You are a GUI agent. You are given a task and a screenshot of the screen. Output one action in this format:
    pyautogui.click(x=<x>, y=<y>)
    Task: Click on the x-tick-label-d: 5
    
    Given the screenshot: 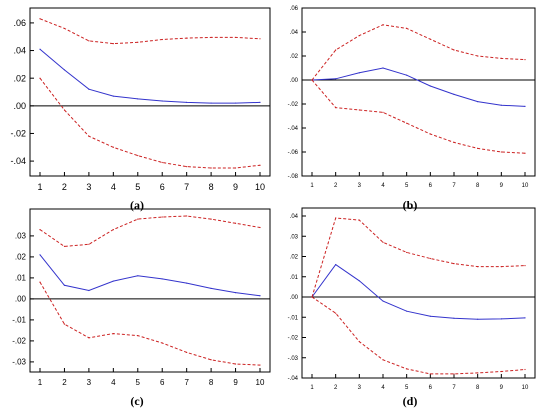 What is the action you would take?
    pyautogui.click(x=407, y=388)
    